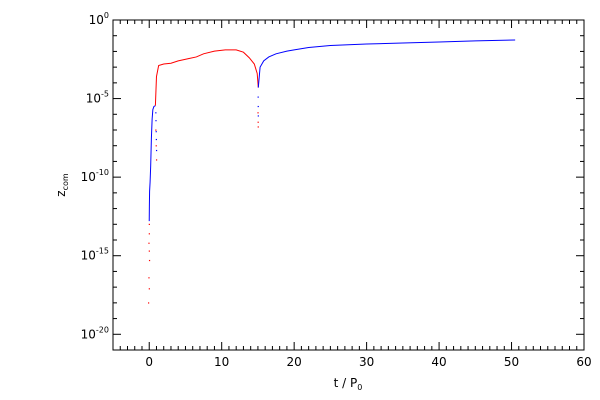 The height and width of the screenshot is (400, 600). What do you see at coordinates (97, 98) in the screenshot?
I see `y-tick-label: 10⁻⁵` at bounding box center [97, 98].